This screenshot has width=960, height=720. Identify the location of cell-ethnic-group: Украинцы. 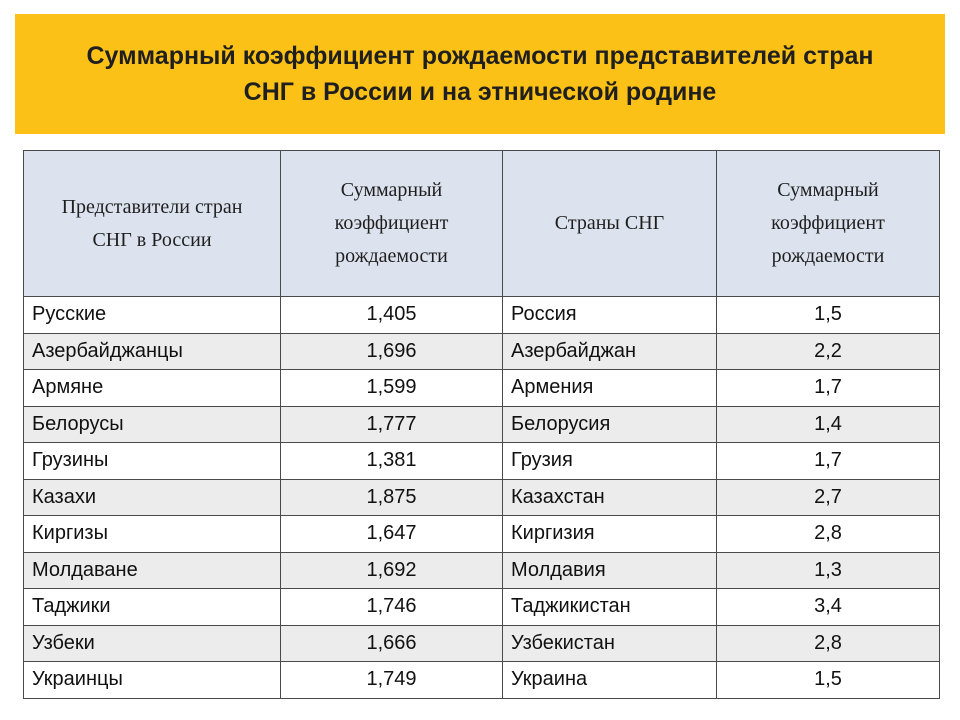
(152, 680).